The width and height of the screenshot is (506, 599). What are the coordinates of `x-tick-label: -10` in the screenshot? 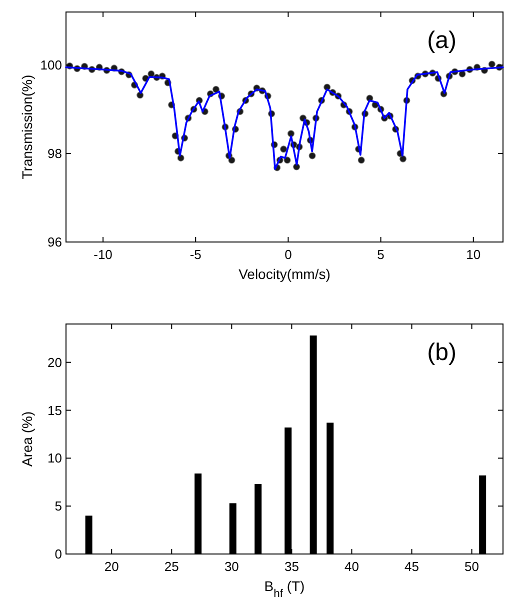 It's located at (103, 254).